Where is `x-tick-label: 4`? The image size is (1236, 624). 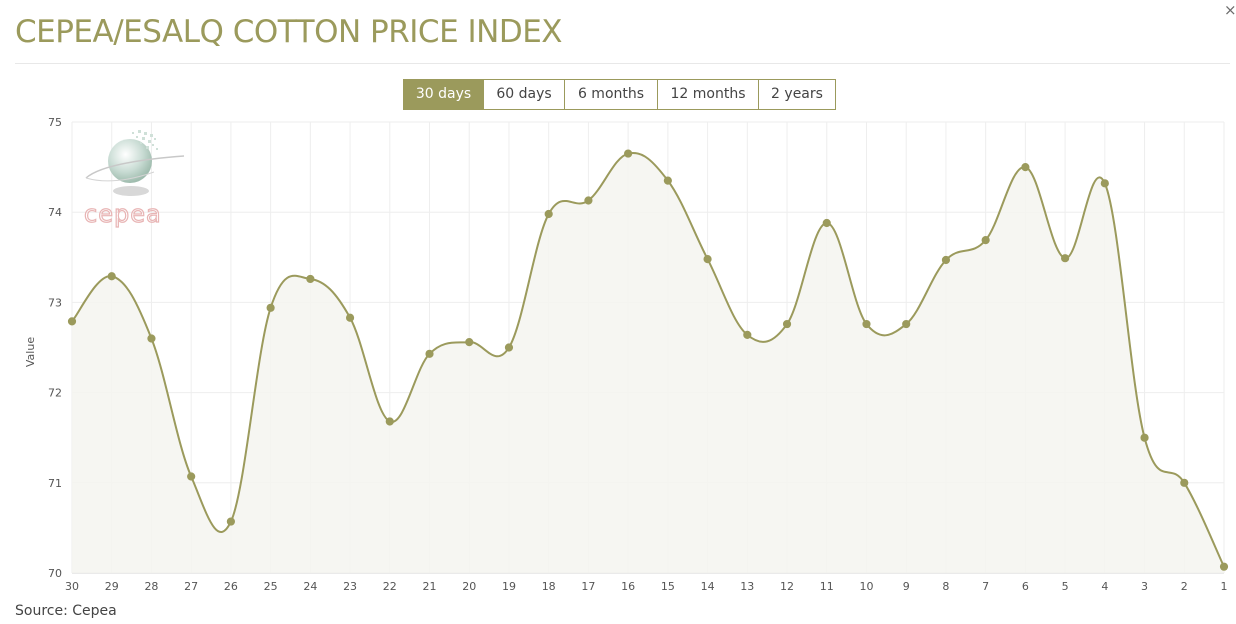
x-tick-label: 4 is located at coordinates (1104, 586).